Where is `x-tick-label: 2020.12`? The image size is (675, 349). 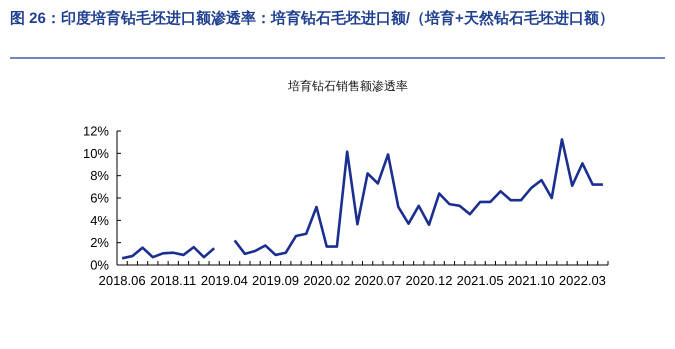
x-tick-label: 2020.12 is located at coordinates (428, 280).